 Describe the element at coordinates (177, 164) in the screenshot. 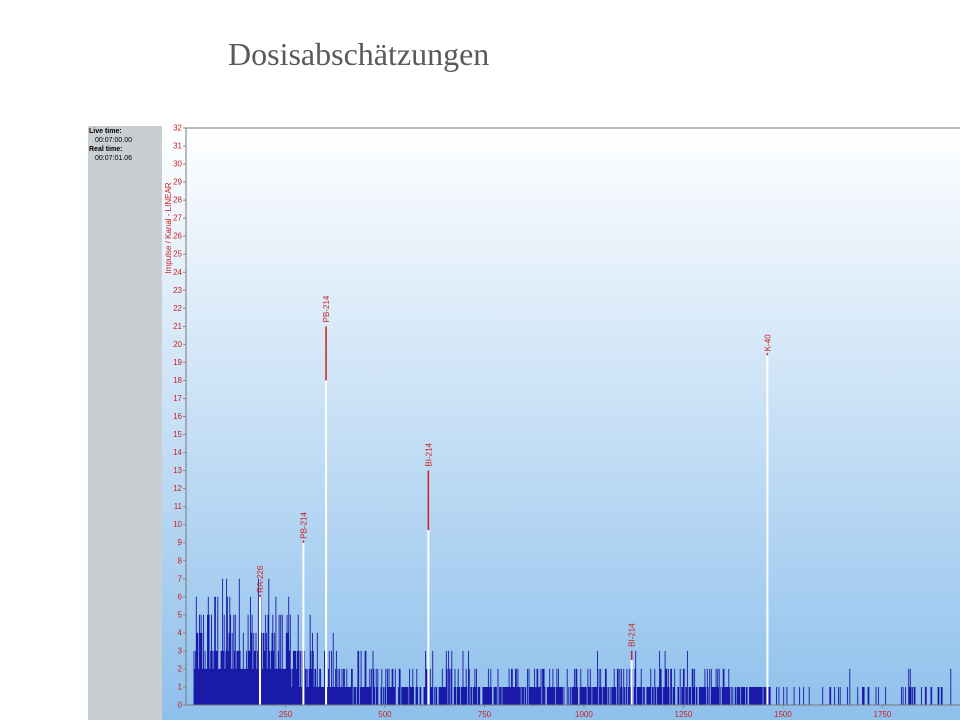

I see `y-tick-label: 30` at that location.